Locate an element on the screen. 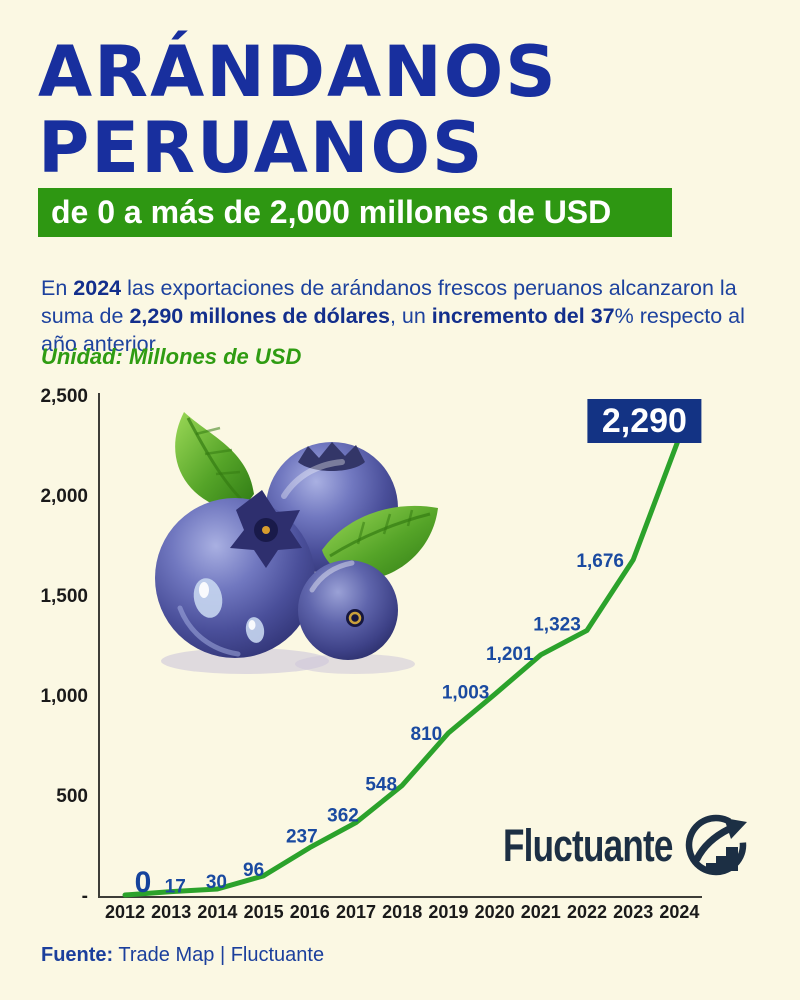  x-tick-label: 2021 is located at coordinates (541, 912).